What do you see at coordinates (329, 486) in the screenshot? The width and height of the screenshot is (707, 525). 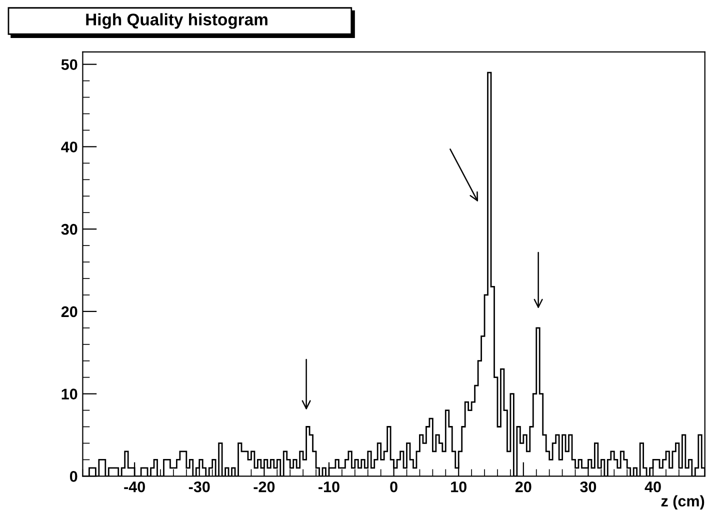 I see `x-tick-label: -10` at bounding box center [329, 486].